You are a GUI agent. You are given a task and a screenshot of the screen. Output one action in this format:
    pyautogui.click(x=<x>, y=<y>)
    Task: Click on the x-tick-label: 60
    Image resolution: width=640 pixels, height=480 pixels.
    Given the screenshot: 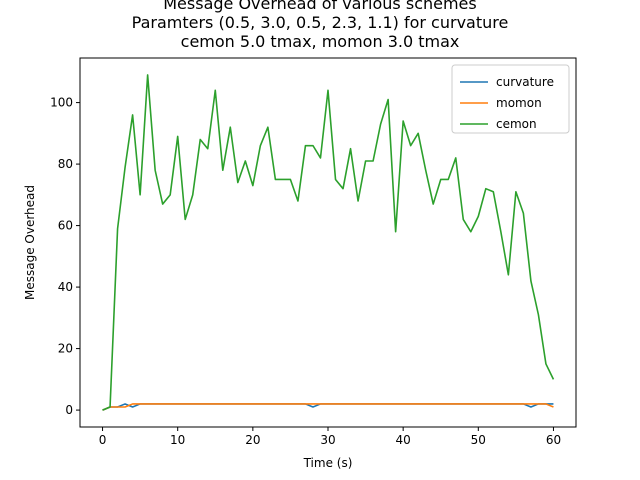 What is the action you would take?
    pyautogui.click(x=553, y=440)
    